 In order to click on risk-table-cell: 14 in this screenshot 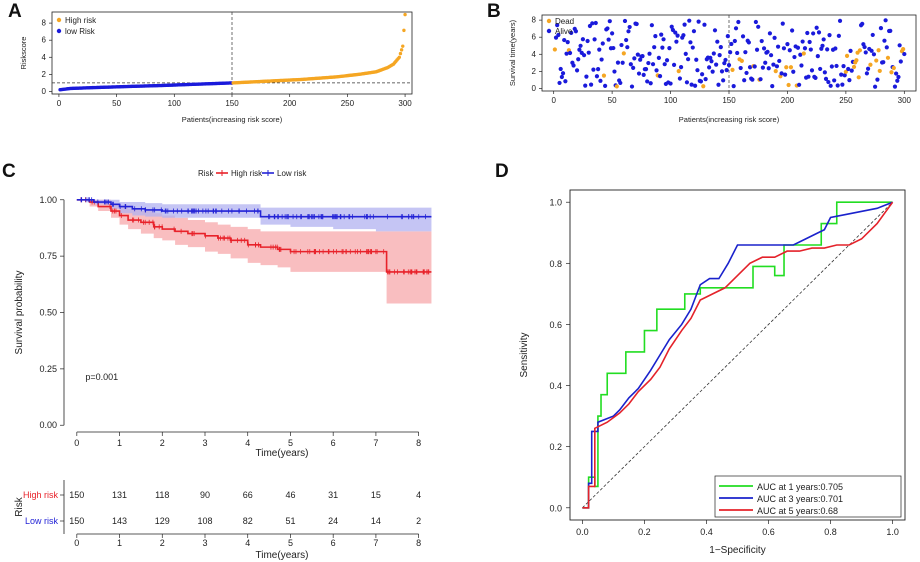, I will do `click(376, 521)`.